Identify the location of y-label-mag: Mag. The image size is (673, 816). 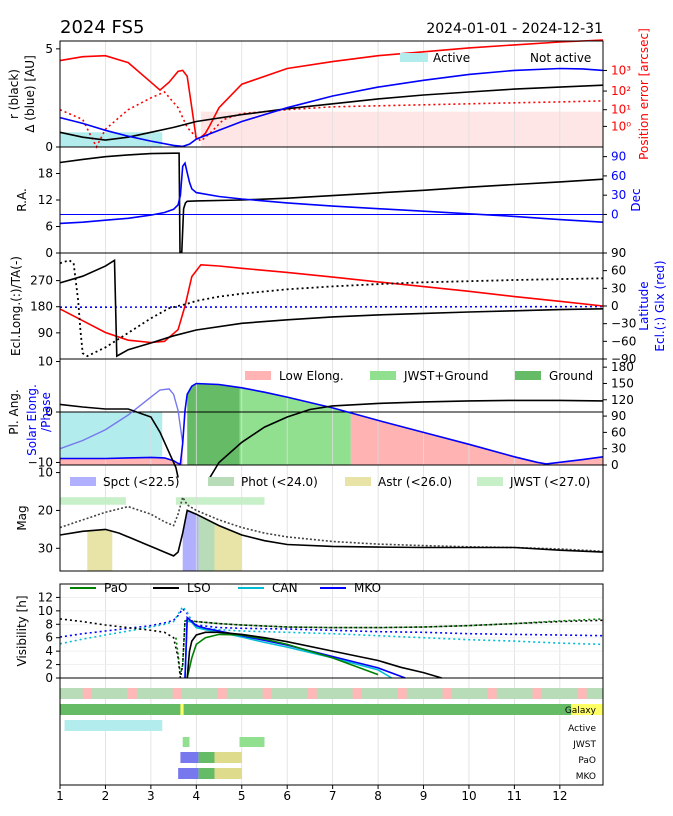
(22, 517).